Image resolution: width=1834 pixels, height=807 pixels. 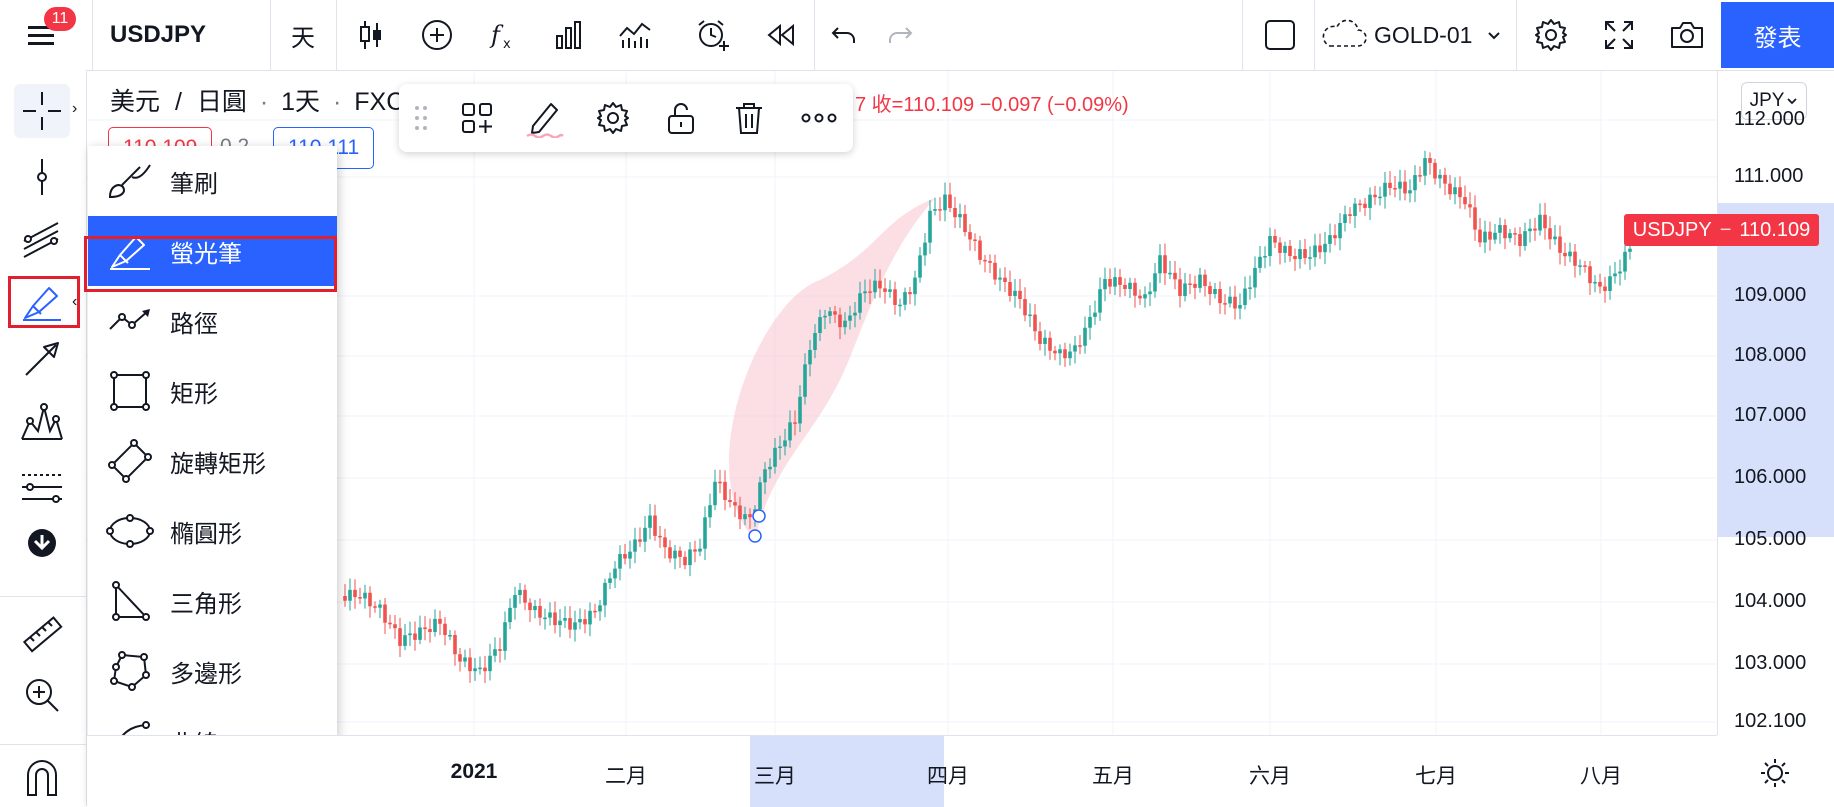 What do you see at coordinates (749, 118) in the screenshot?
I see `delete-button` at bounding box center [749, 118].